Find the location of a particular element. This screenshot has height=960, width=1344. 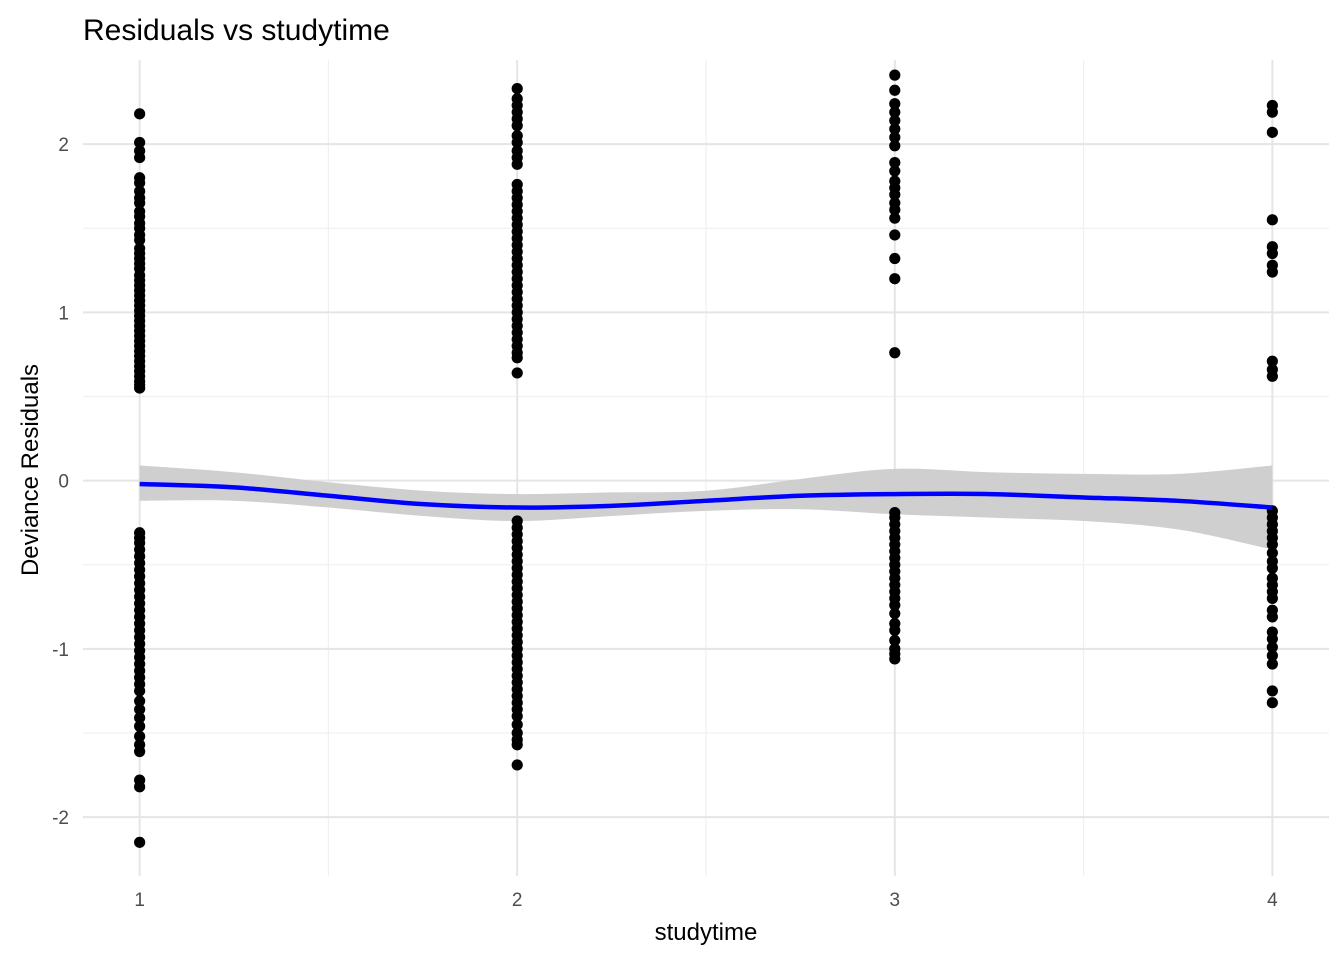

x-tick-label: 3 is located at coordinates (894, 900).